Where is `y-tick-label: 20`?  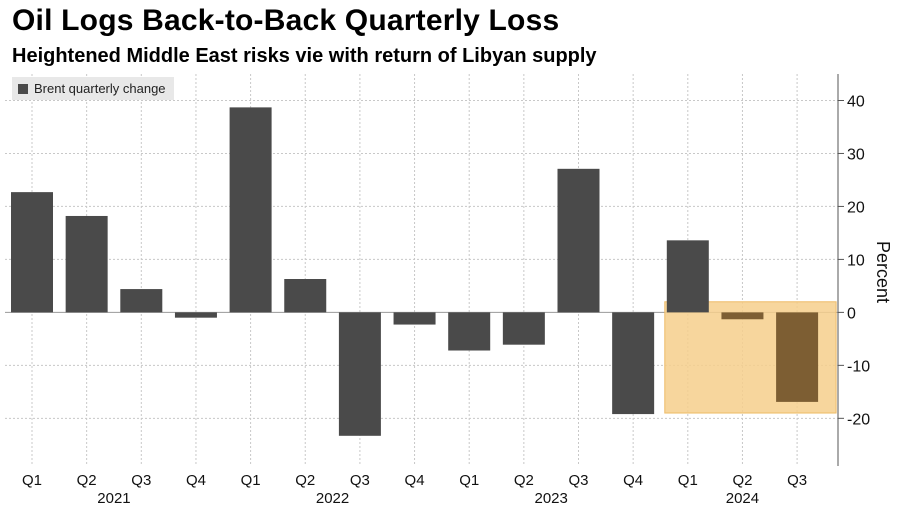 y-tick-label: 20 is located at coordinates (856, 207).